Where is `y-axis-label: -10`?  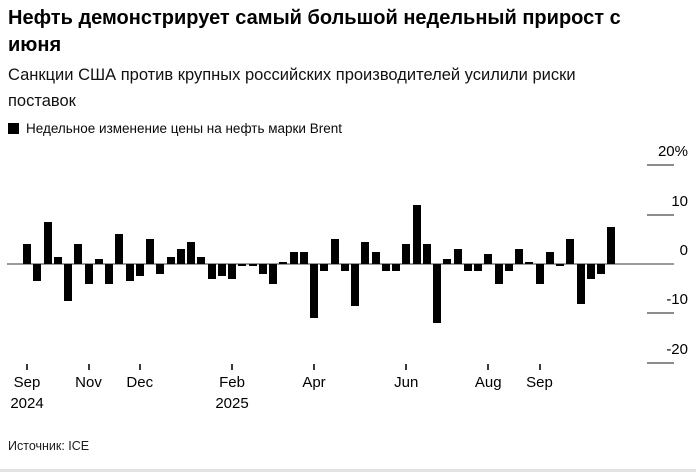
y-axis-label: -10 is located at coordinates (677, 300).